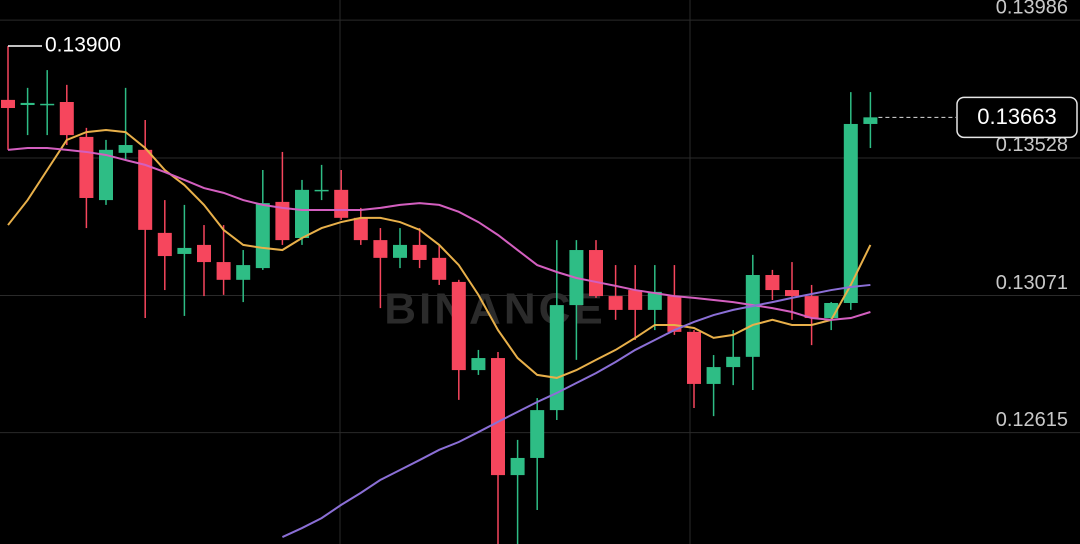 This screenshot has width=1080, height=544. What do you see at coordinates (494, 309) in the screenshot?
I see `watermark: BINANCE` at bounding box center [494, 309].